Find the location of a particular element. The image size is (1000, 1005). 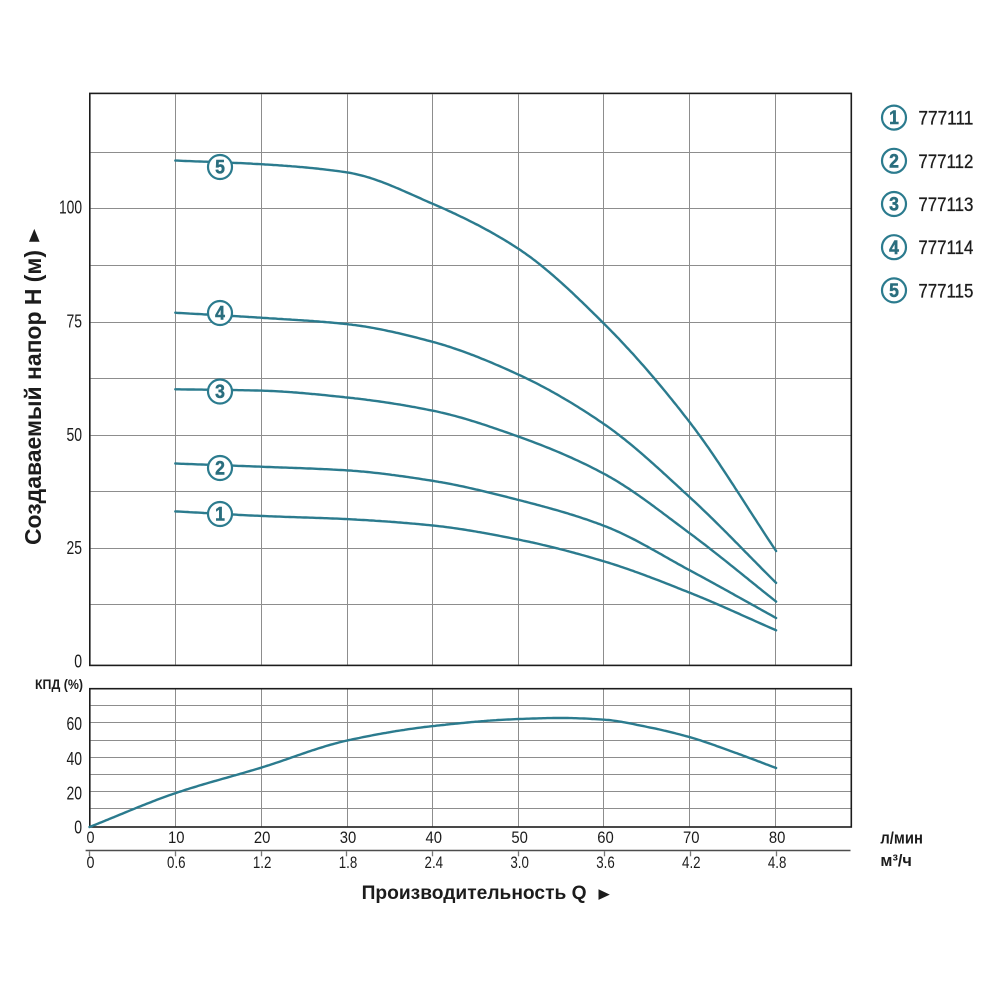

svg-text: 0.6 is located at coordinates (176, 862).